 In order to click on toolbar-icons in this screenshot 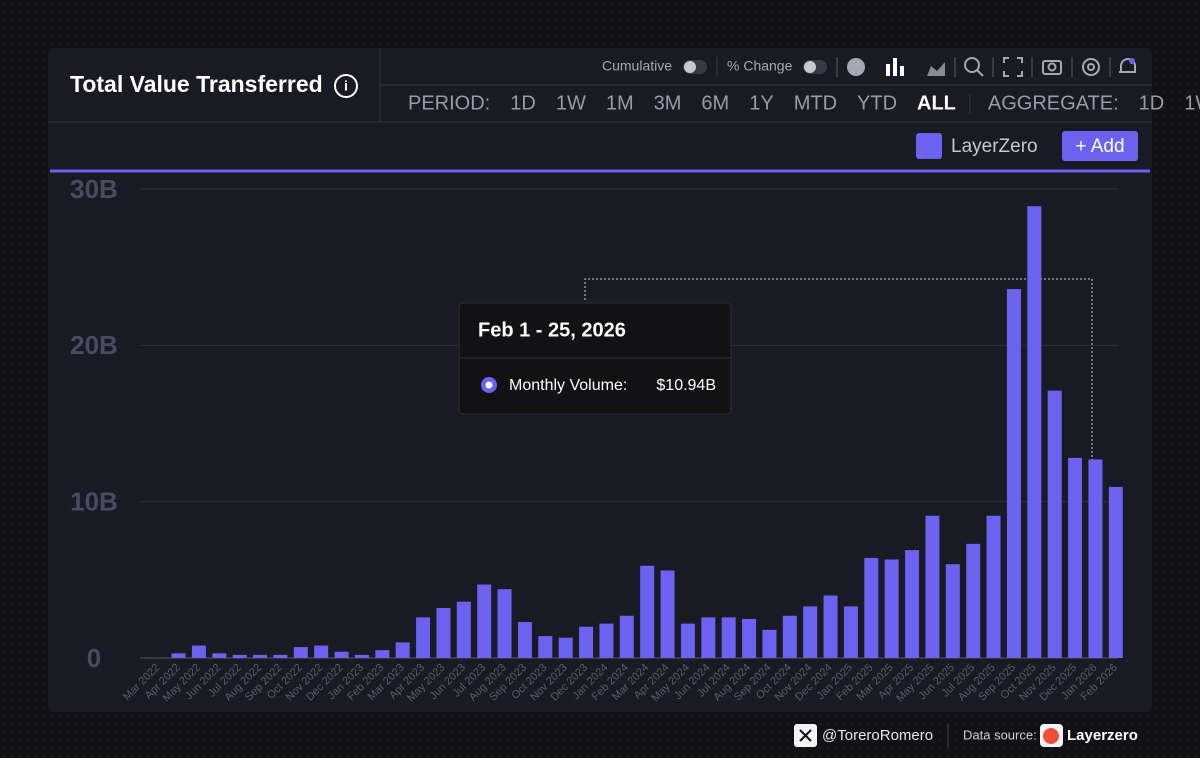, I will do `click(986, 67)`.